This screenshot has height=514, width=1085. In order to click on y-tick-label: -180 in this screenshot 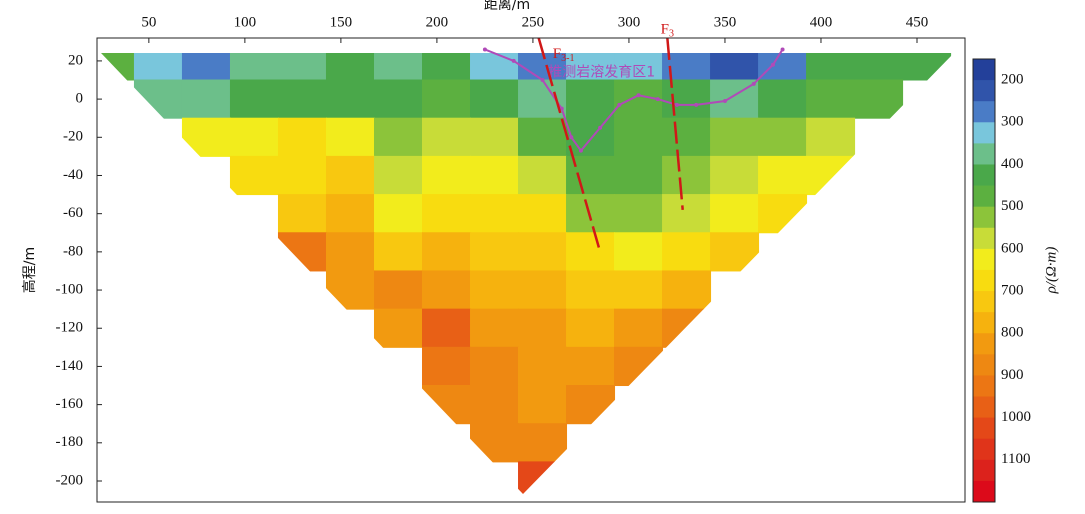, I will do `click(70, 442)`.